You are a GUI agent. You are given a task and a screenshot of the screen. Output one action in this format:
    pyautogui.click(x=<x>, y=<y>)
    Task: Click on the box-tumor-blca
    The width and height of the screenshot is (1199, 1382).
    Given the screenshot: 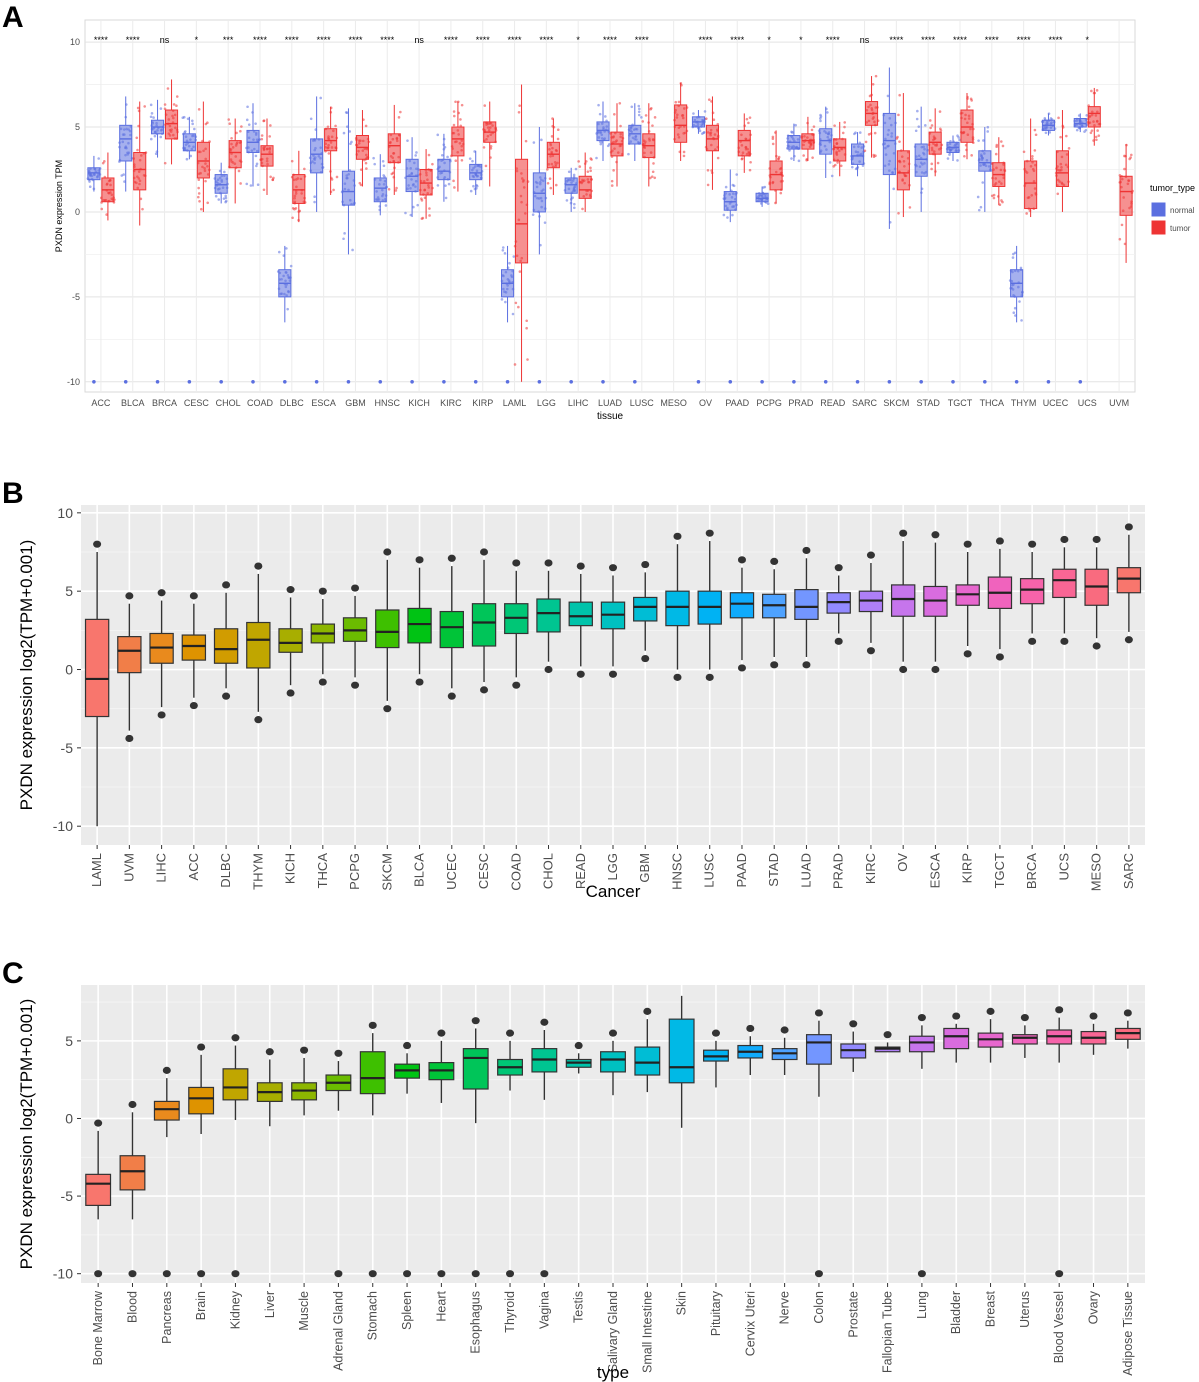 What is the action you would take?
    pyautogui.click(x=140, y=171)
    